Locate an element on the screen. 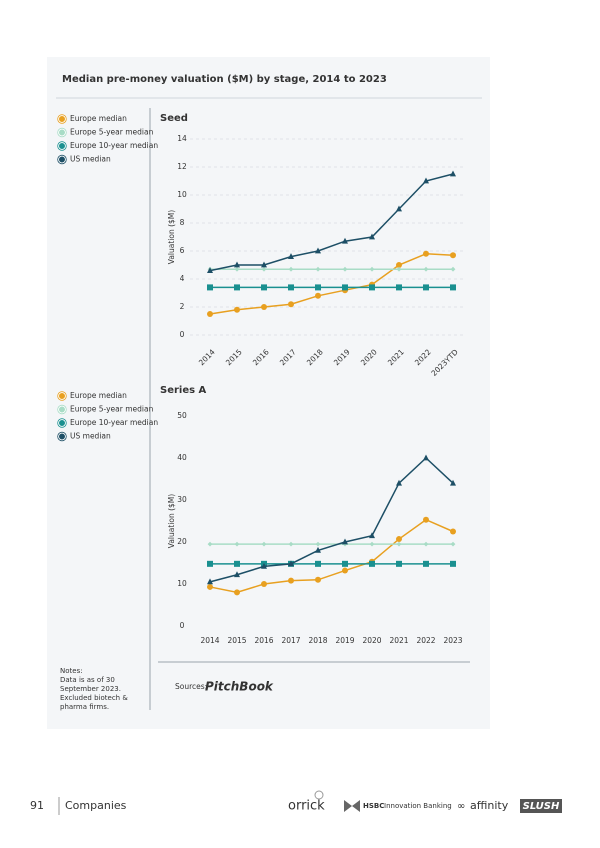 This screenshot has height=848, width=600. y-tick-label: 30 is located at coordinates (182, 499).